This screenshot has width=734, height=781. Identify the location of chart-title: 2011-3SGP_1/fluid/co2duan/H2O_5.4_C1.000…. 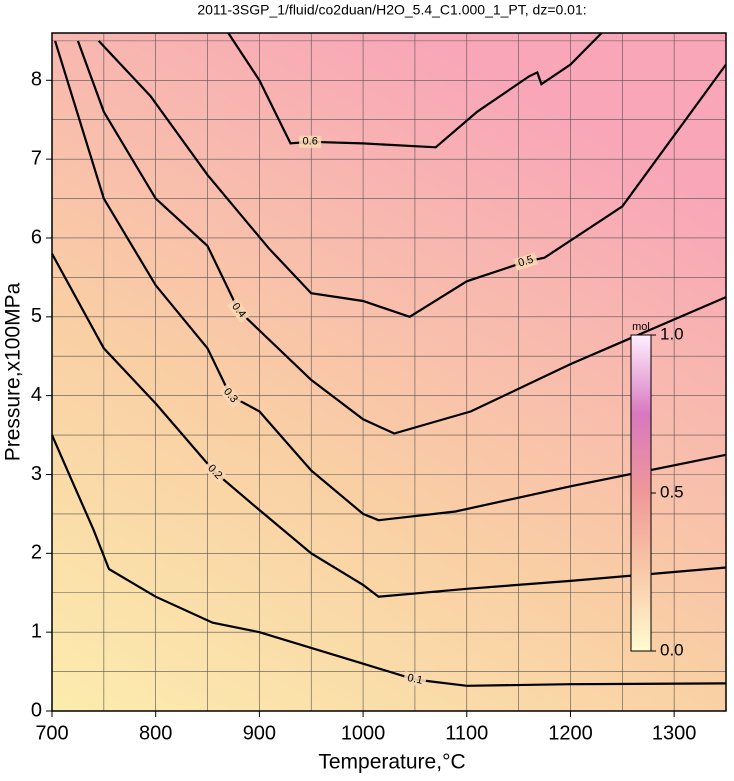
(391, 10).